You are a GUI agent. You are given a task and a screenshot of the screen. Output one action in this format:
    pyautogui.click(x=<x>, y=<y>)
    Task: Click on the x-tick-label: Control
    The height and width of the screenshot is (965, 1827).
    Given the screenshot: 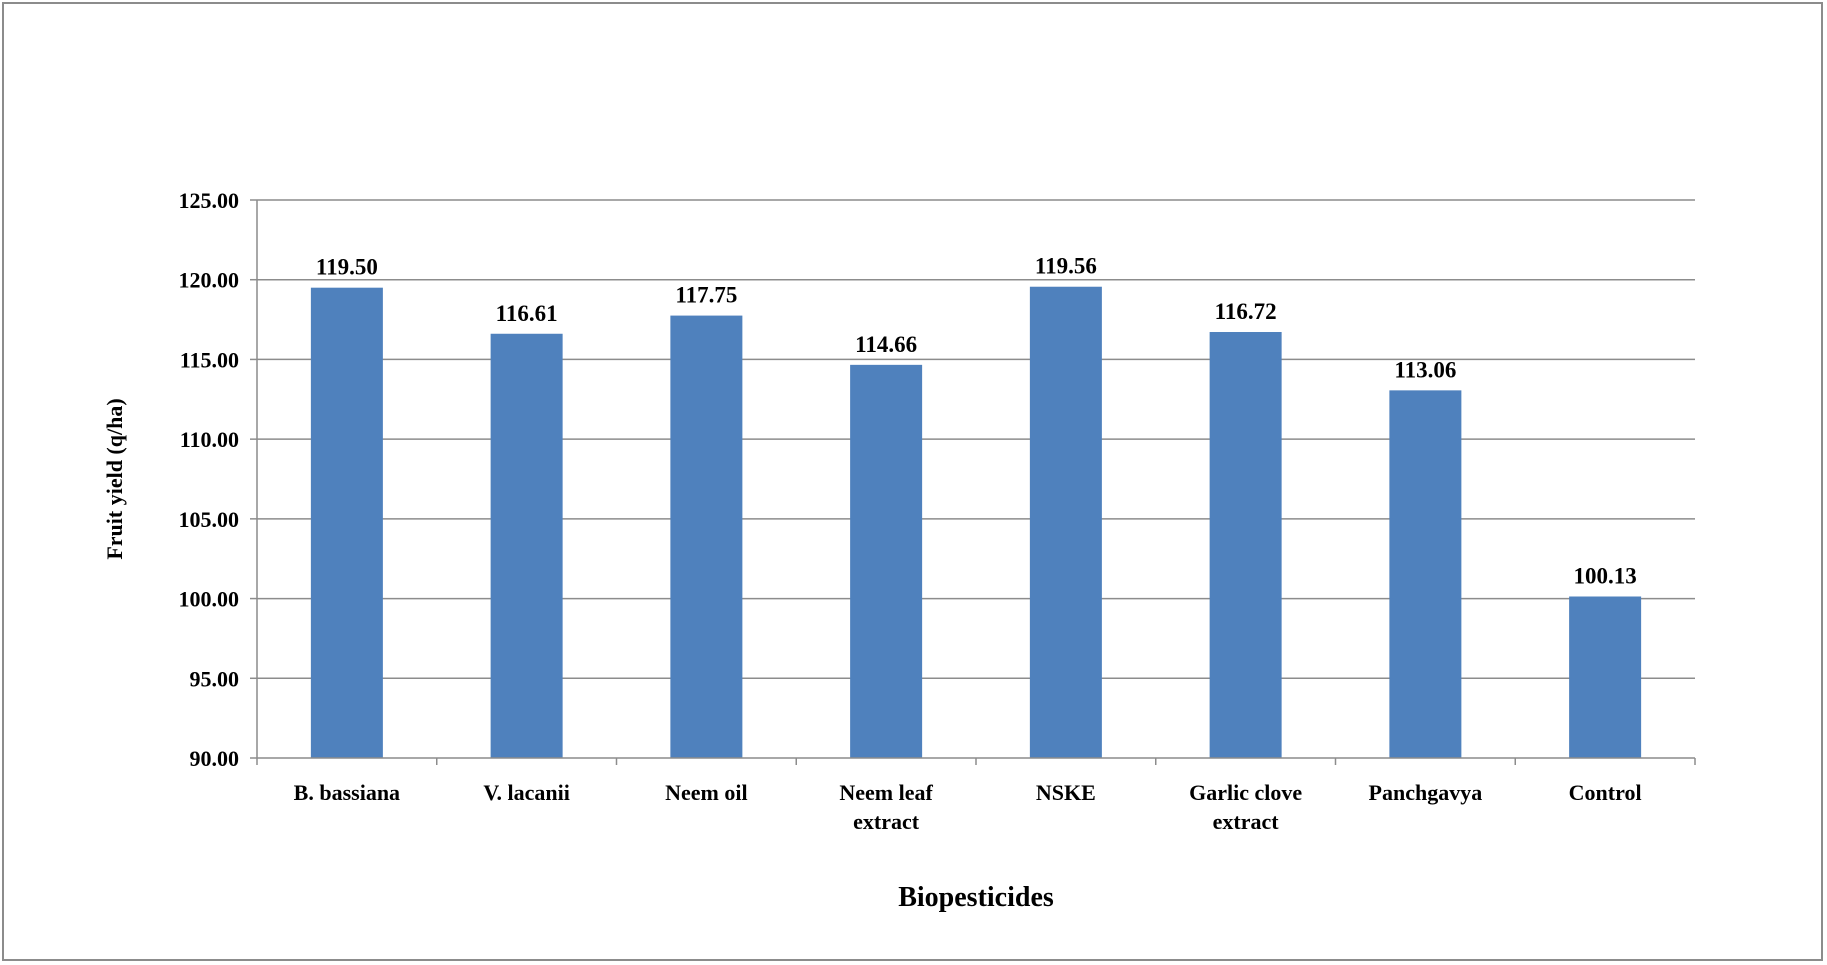 What is the action you would take?
    pyautogui.click(x=1605, y=792)
    